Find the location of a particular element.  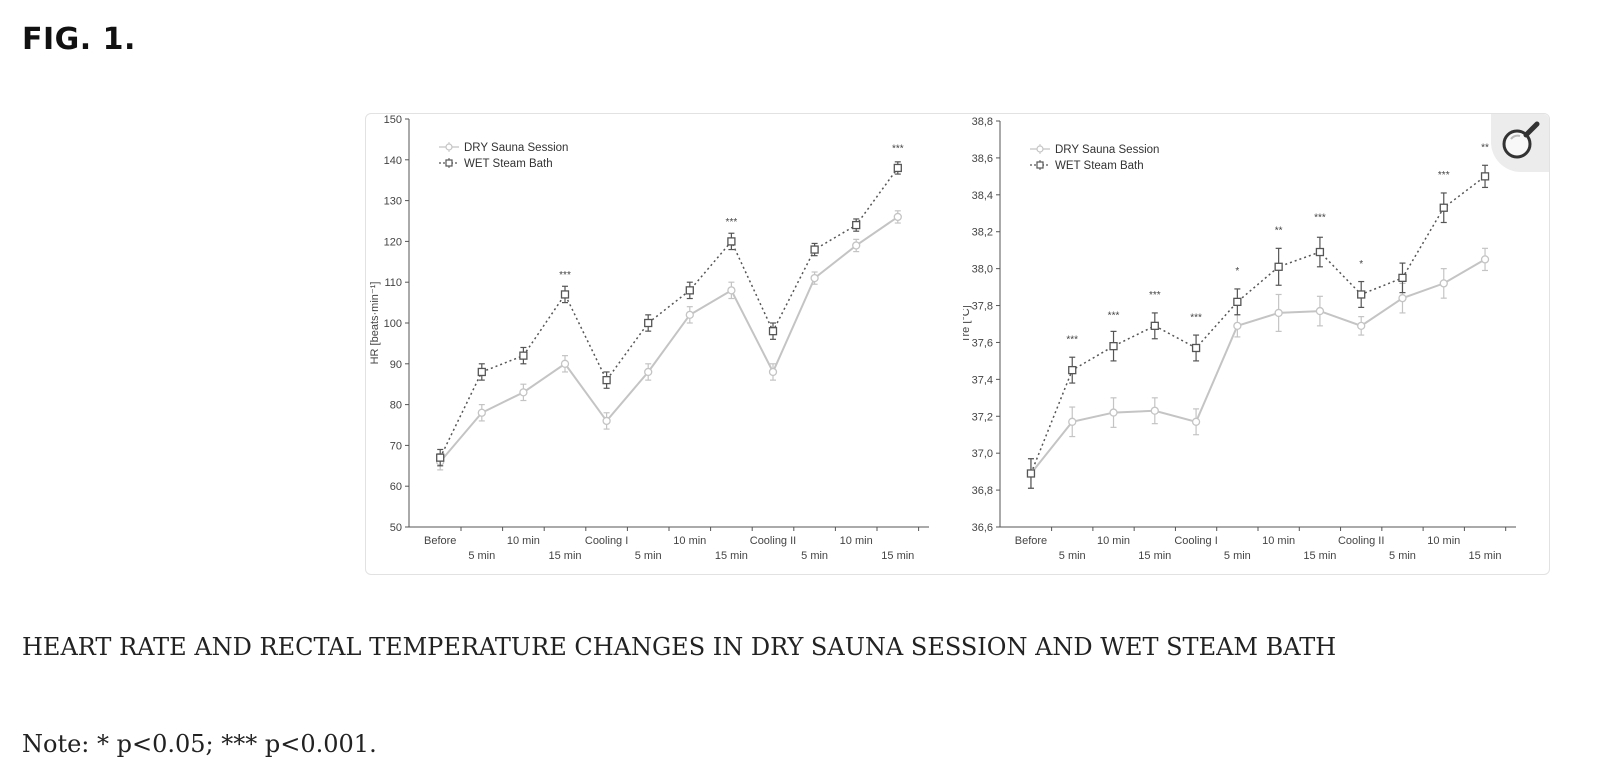

y-tick-label: 140 is located at coordinates (393, 161).